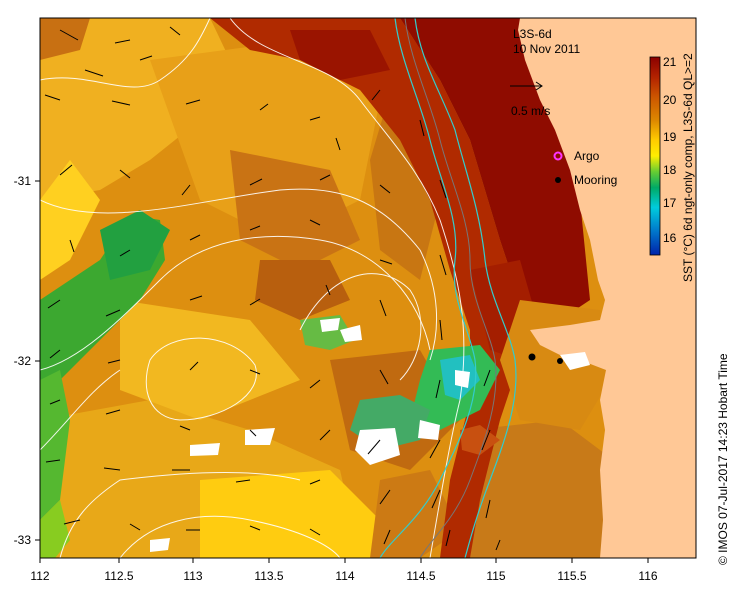  What do you see at coordinates (670, 203) in the screenshot?
I see `colorbar-tick: 17` at bounding box center [670, 203].